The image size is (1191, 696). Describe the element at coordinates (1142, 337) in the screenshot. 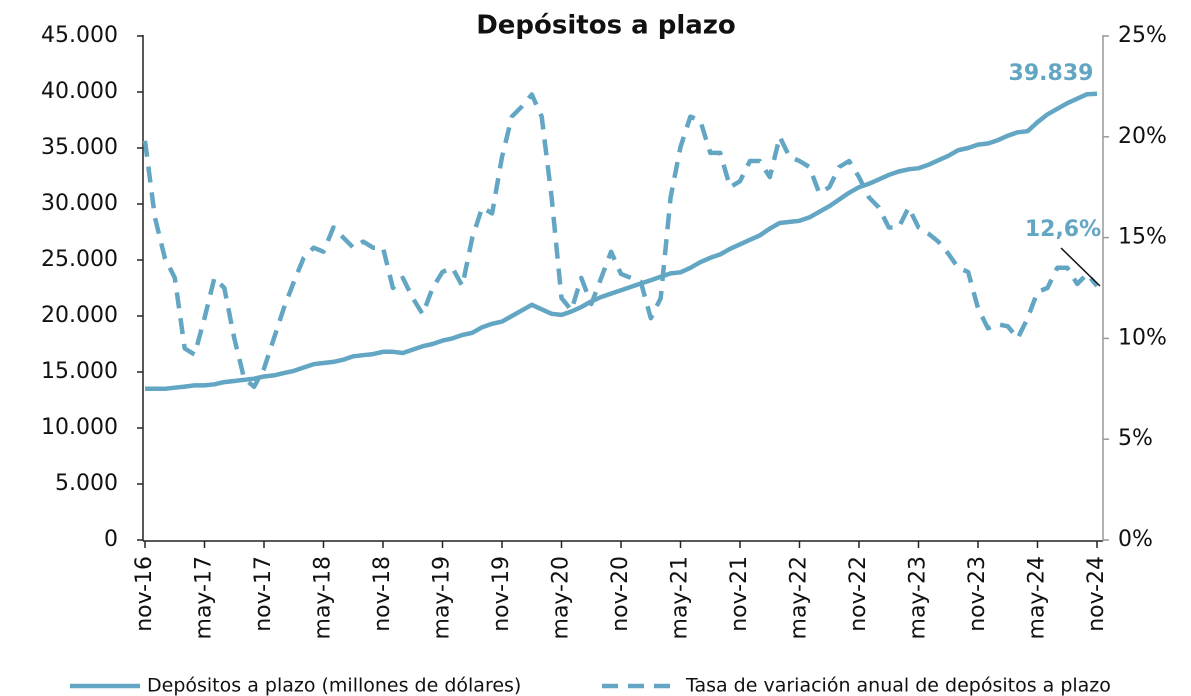

I see `y2-tick-label: 10%` at that location.